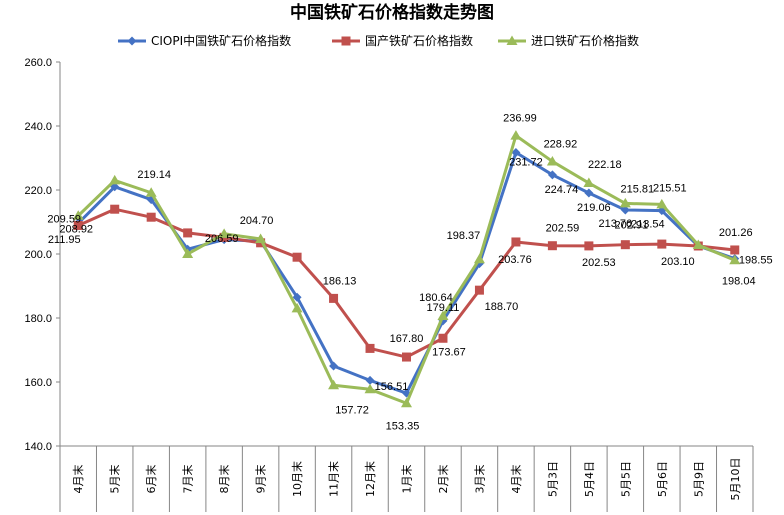 The image size is (784, 515). Describe the element at coordinates (392, 12) in the screenshot. I see `chart-title: 中国铁矿石价格指数走势图` at that location.